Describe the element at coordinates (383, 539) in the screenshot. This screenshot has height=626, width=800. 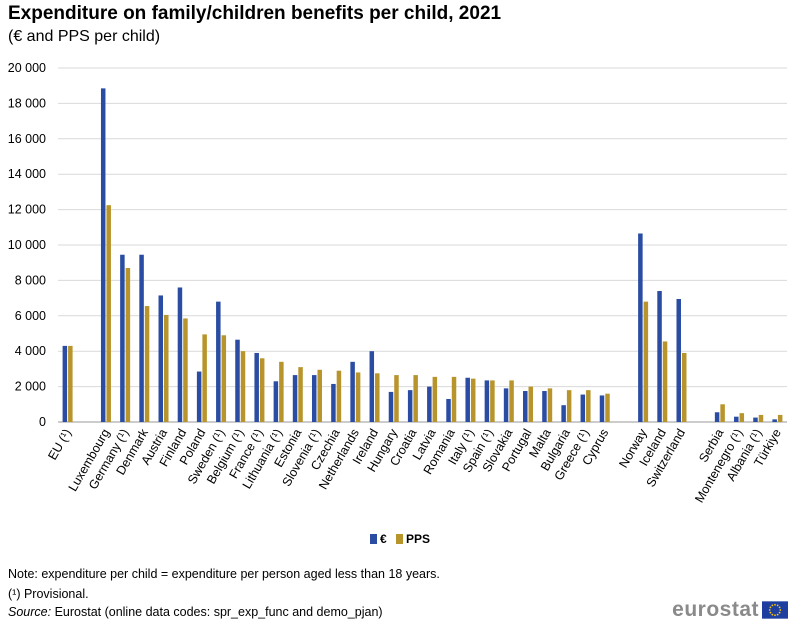
I see `legend-label-eur: €` at that location.